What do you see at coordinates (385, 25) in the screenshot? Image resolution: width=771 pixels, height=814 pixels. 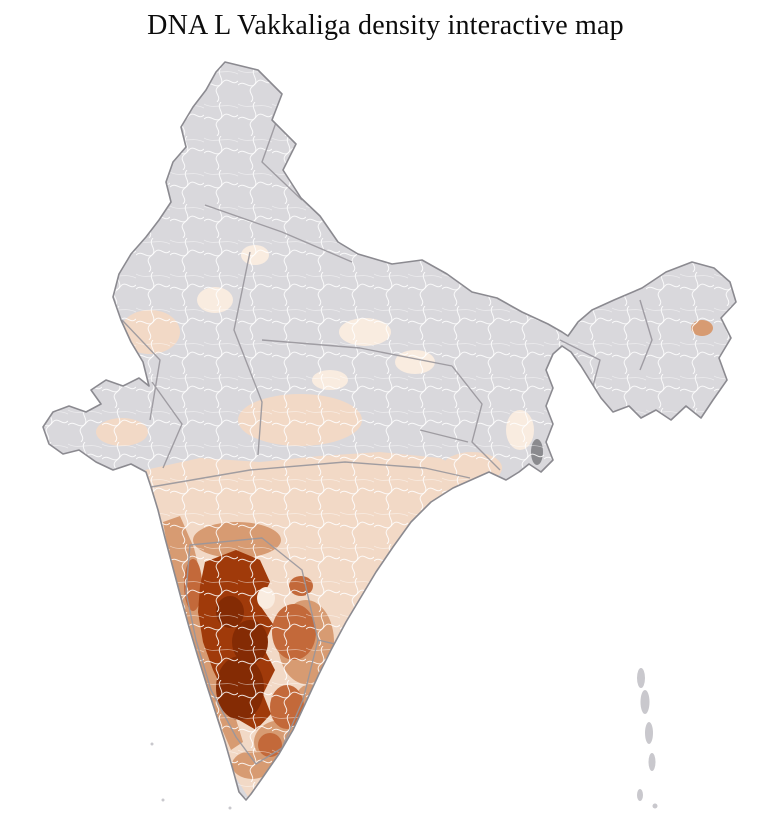 I see `map-title: DNA L Vakkaliga density interactive map` at bounding box center [385, 25].